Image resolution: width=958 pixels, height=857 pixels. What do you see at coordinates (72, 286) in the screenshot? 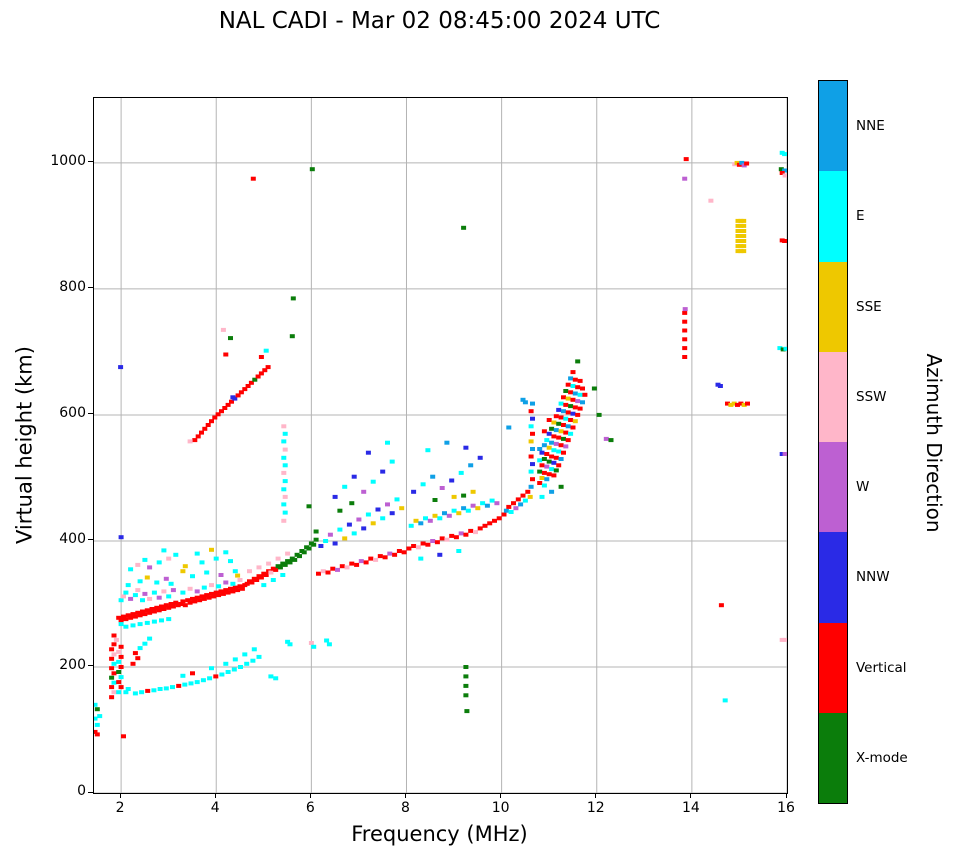
I see `y-tick-label: 800` at bounding box center [72, 286].